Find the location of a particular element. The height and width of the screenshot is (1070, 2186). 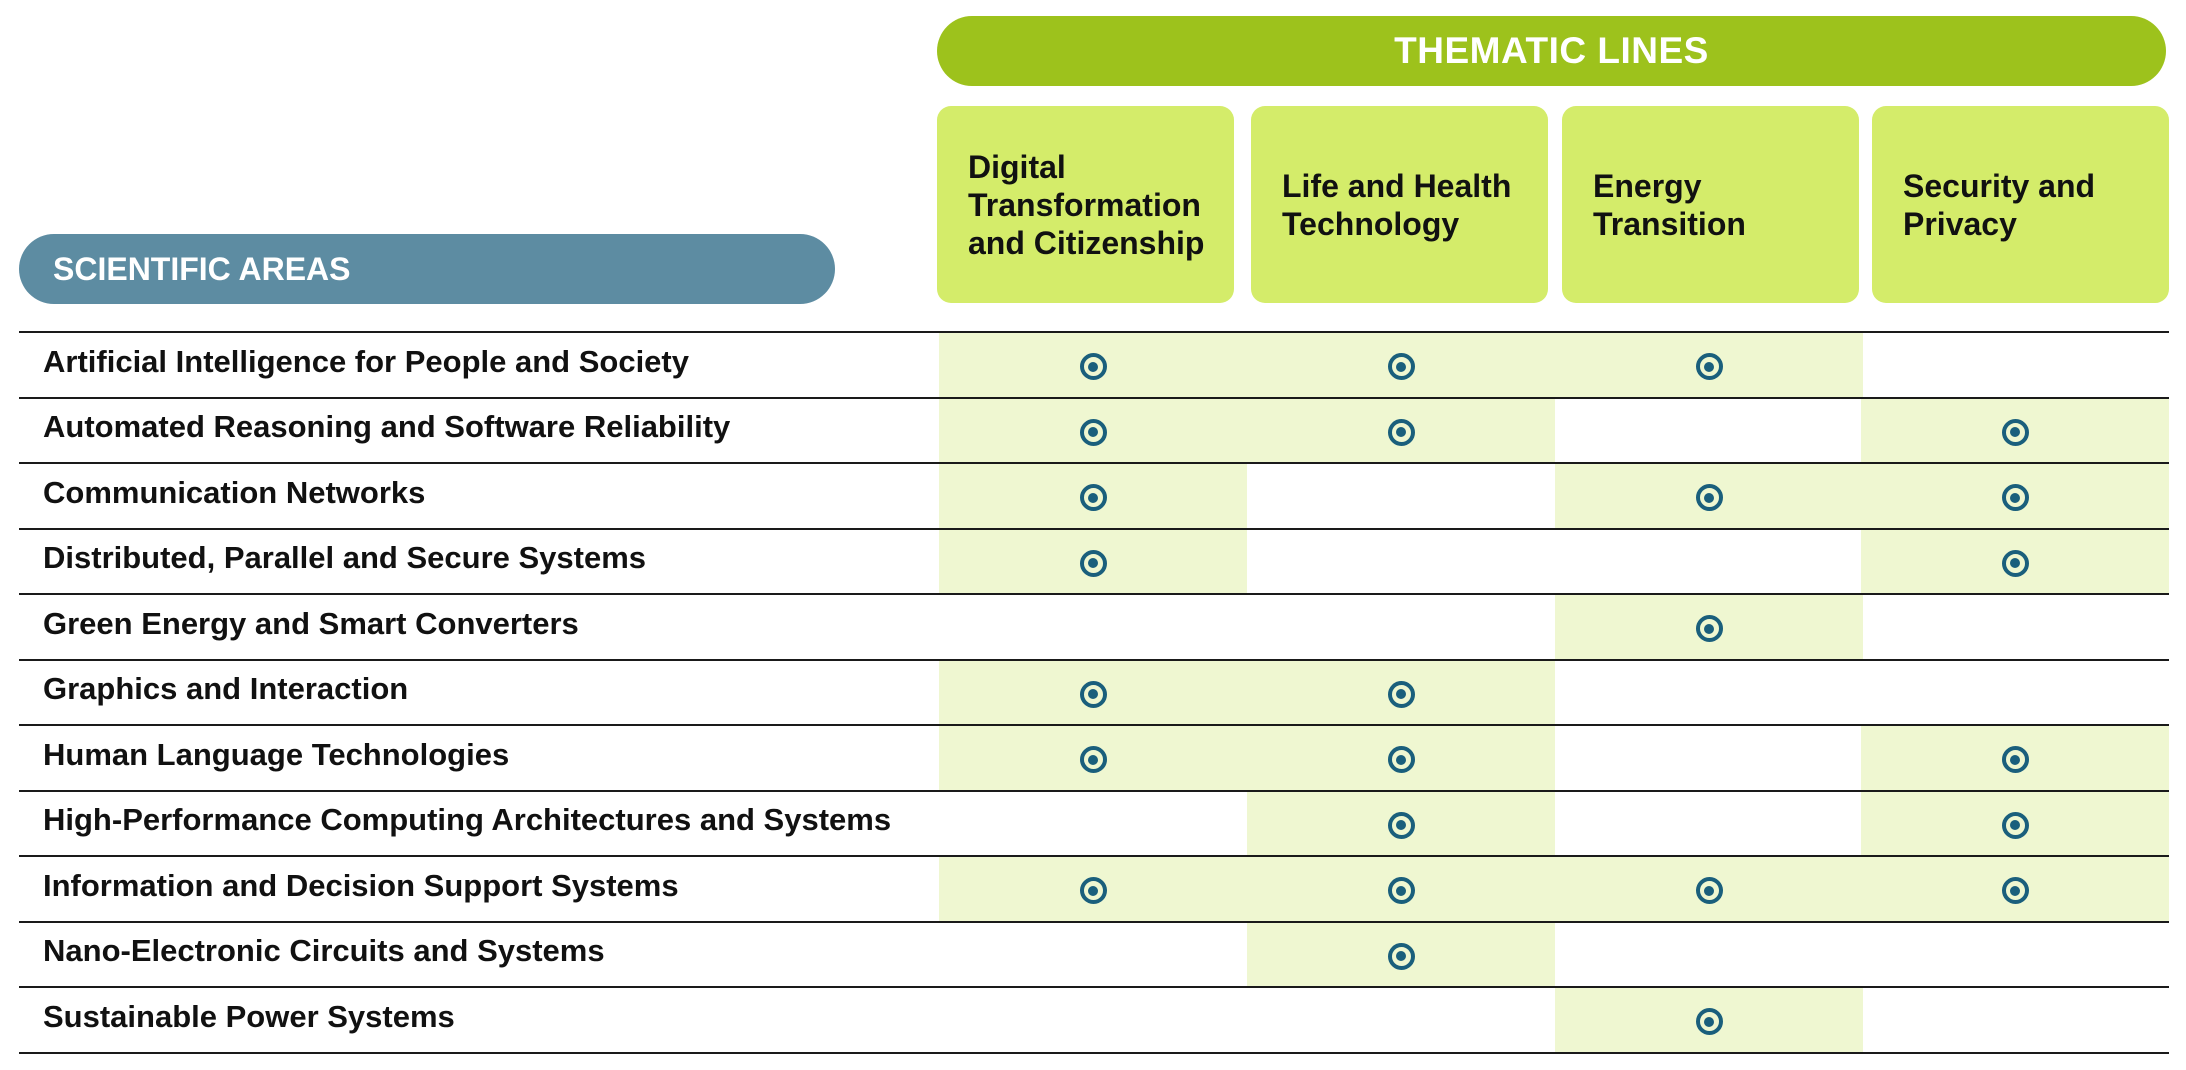

scientific-areas-banner: SCIENTIFIC AREAS is located at coordinates (427, 269).